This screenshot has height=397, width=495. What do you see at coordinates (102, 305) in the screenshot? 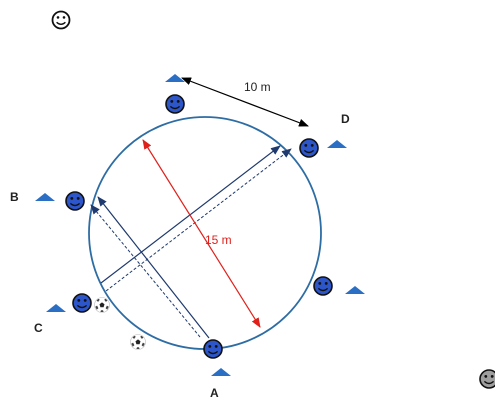
I see `soccer-ball-icon-c` at bounding box center [102, 305].